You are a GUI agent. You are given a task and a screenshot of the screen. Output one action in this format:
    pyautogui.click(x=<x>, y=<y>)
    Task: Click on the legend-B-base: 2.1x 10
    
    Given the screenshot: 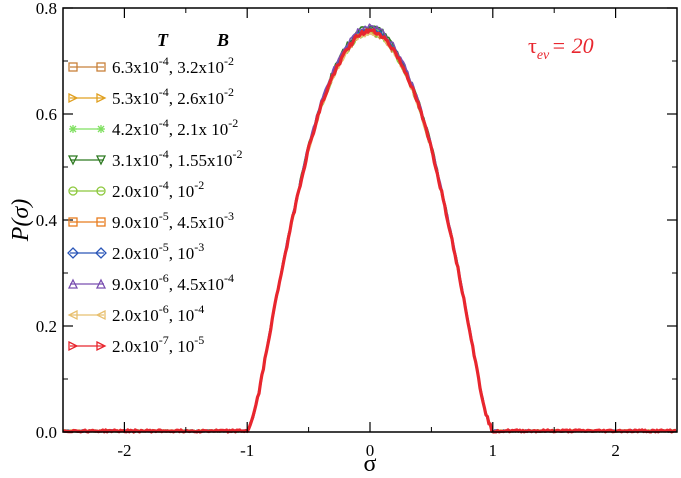 What is the action you would take?
    pyautogui.click(x=202, y=129)
    